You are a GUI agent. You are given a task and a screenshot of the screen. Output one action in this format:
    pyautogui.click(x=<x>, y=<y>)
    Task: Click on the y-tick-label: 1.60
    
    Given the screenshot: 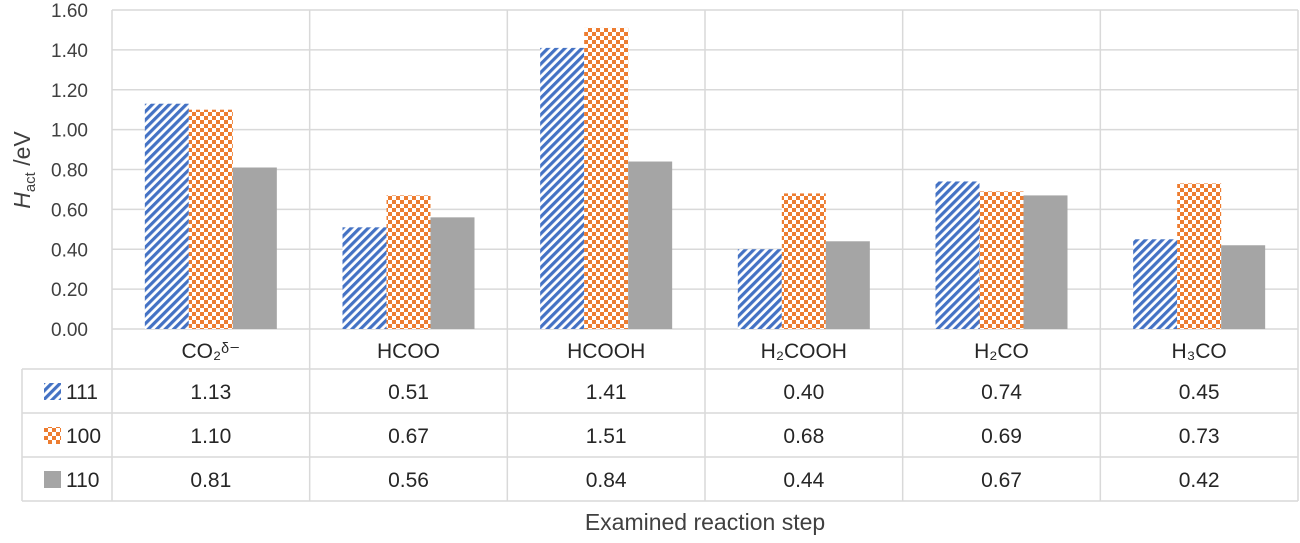 What is the action you would take?
    pyautogui.click(x=69, y=11)
    